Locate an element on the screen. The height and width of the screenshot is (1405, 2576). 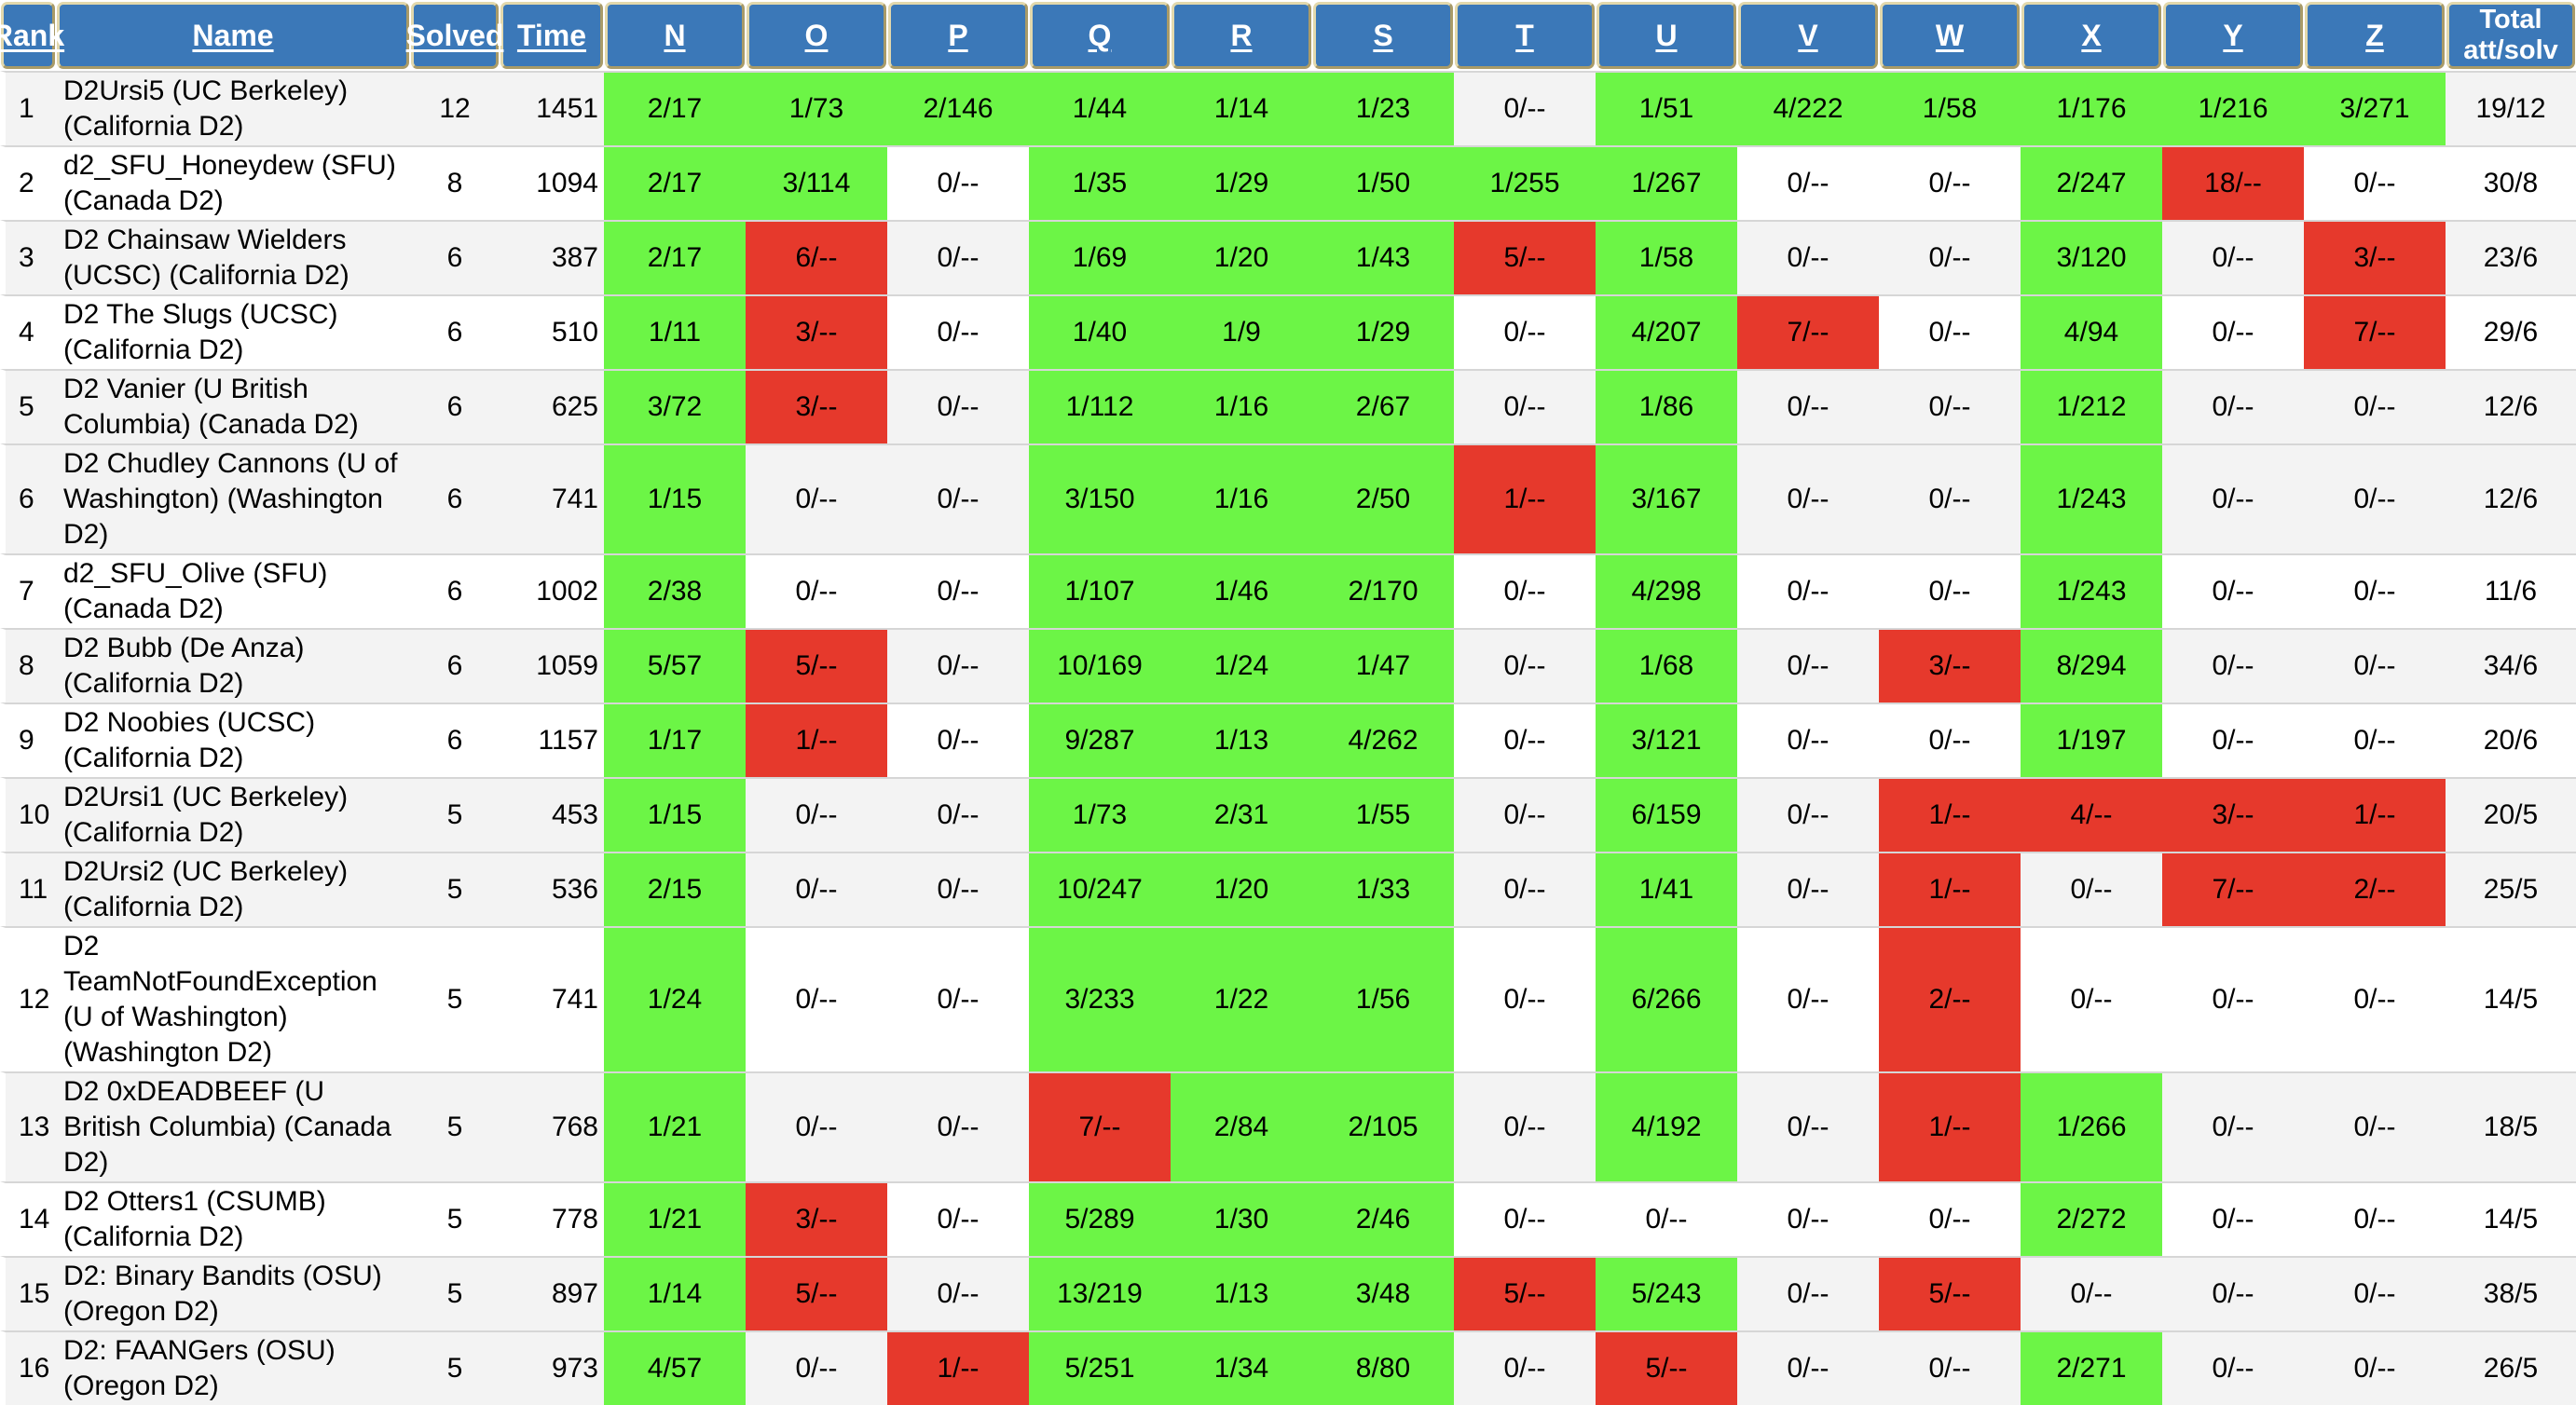
header-cell-Y: Y is located at coordinates (2233, 35).